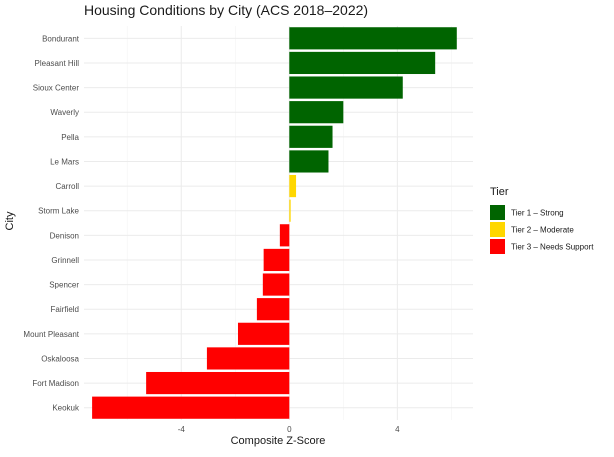 This screenshot has height=457, width=614. What do you see at coordinates (61, 38) in the screenshot?
I see `y-tick-label: Bondurant` at bounding box center [61, 38].